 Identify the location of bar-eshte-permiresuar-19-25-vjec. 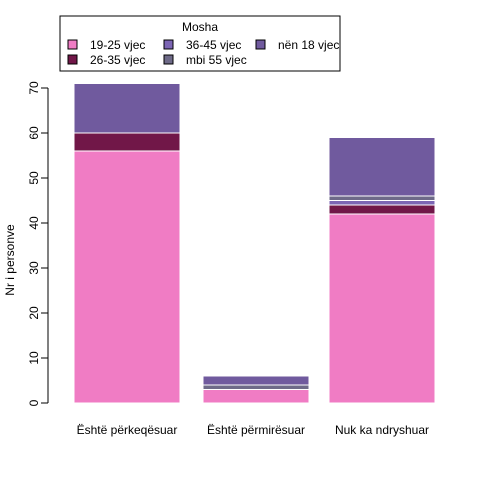
(256, 396).